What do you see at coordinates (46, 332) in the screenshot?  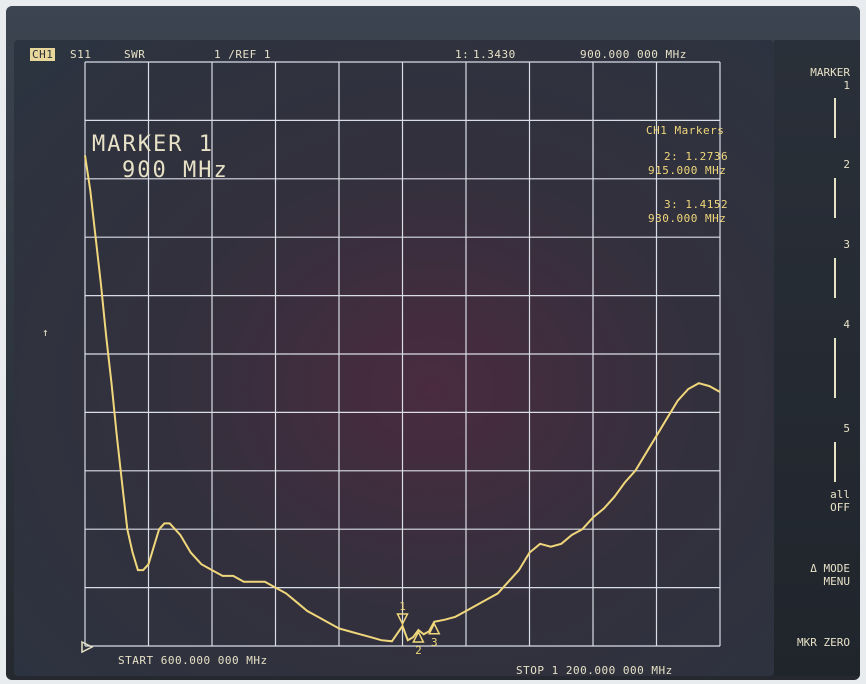 I see `up-arrow-icon: ↑` at bounding box center [46, 332].